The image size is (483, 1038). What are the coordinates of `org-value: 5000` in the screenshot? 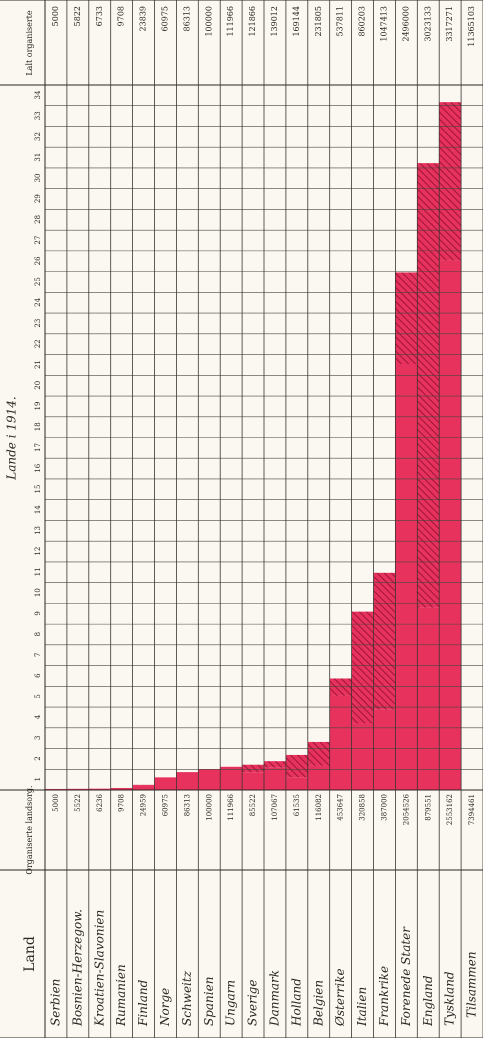 It's located at (56, 803).